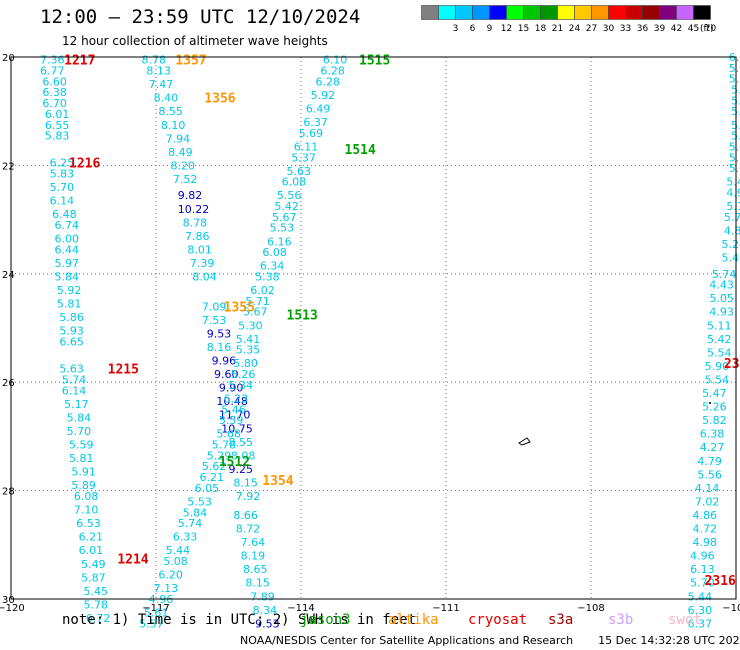 This screenshot has height=650, width=740. Describe the element at coordinates (64, 214) in the screenshot. I see `swh-value: 6.48` at that location.